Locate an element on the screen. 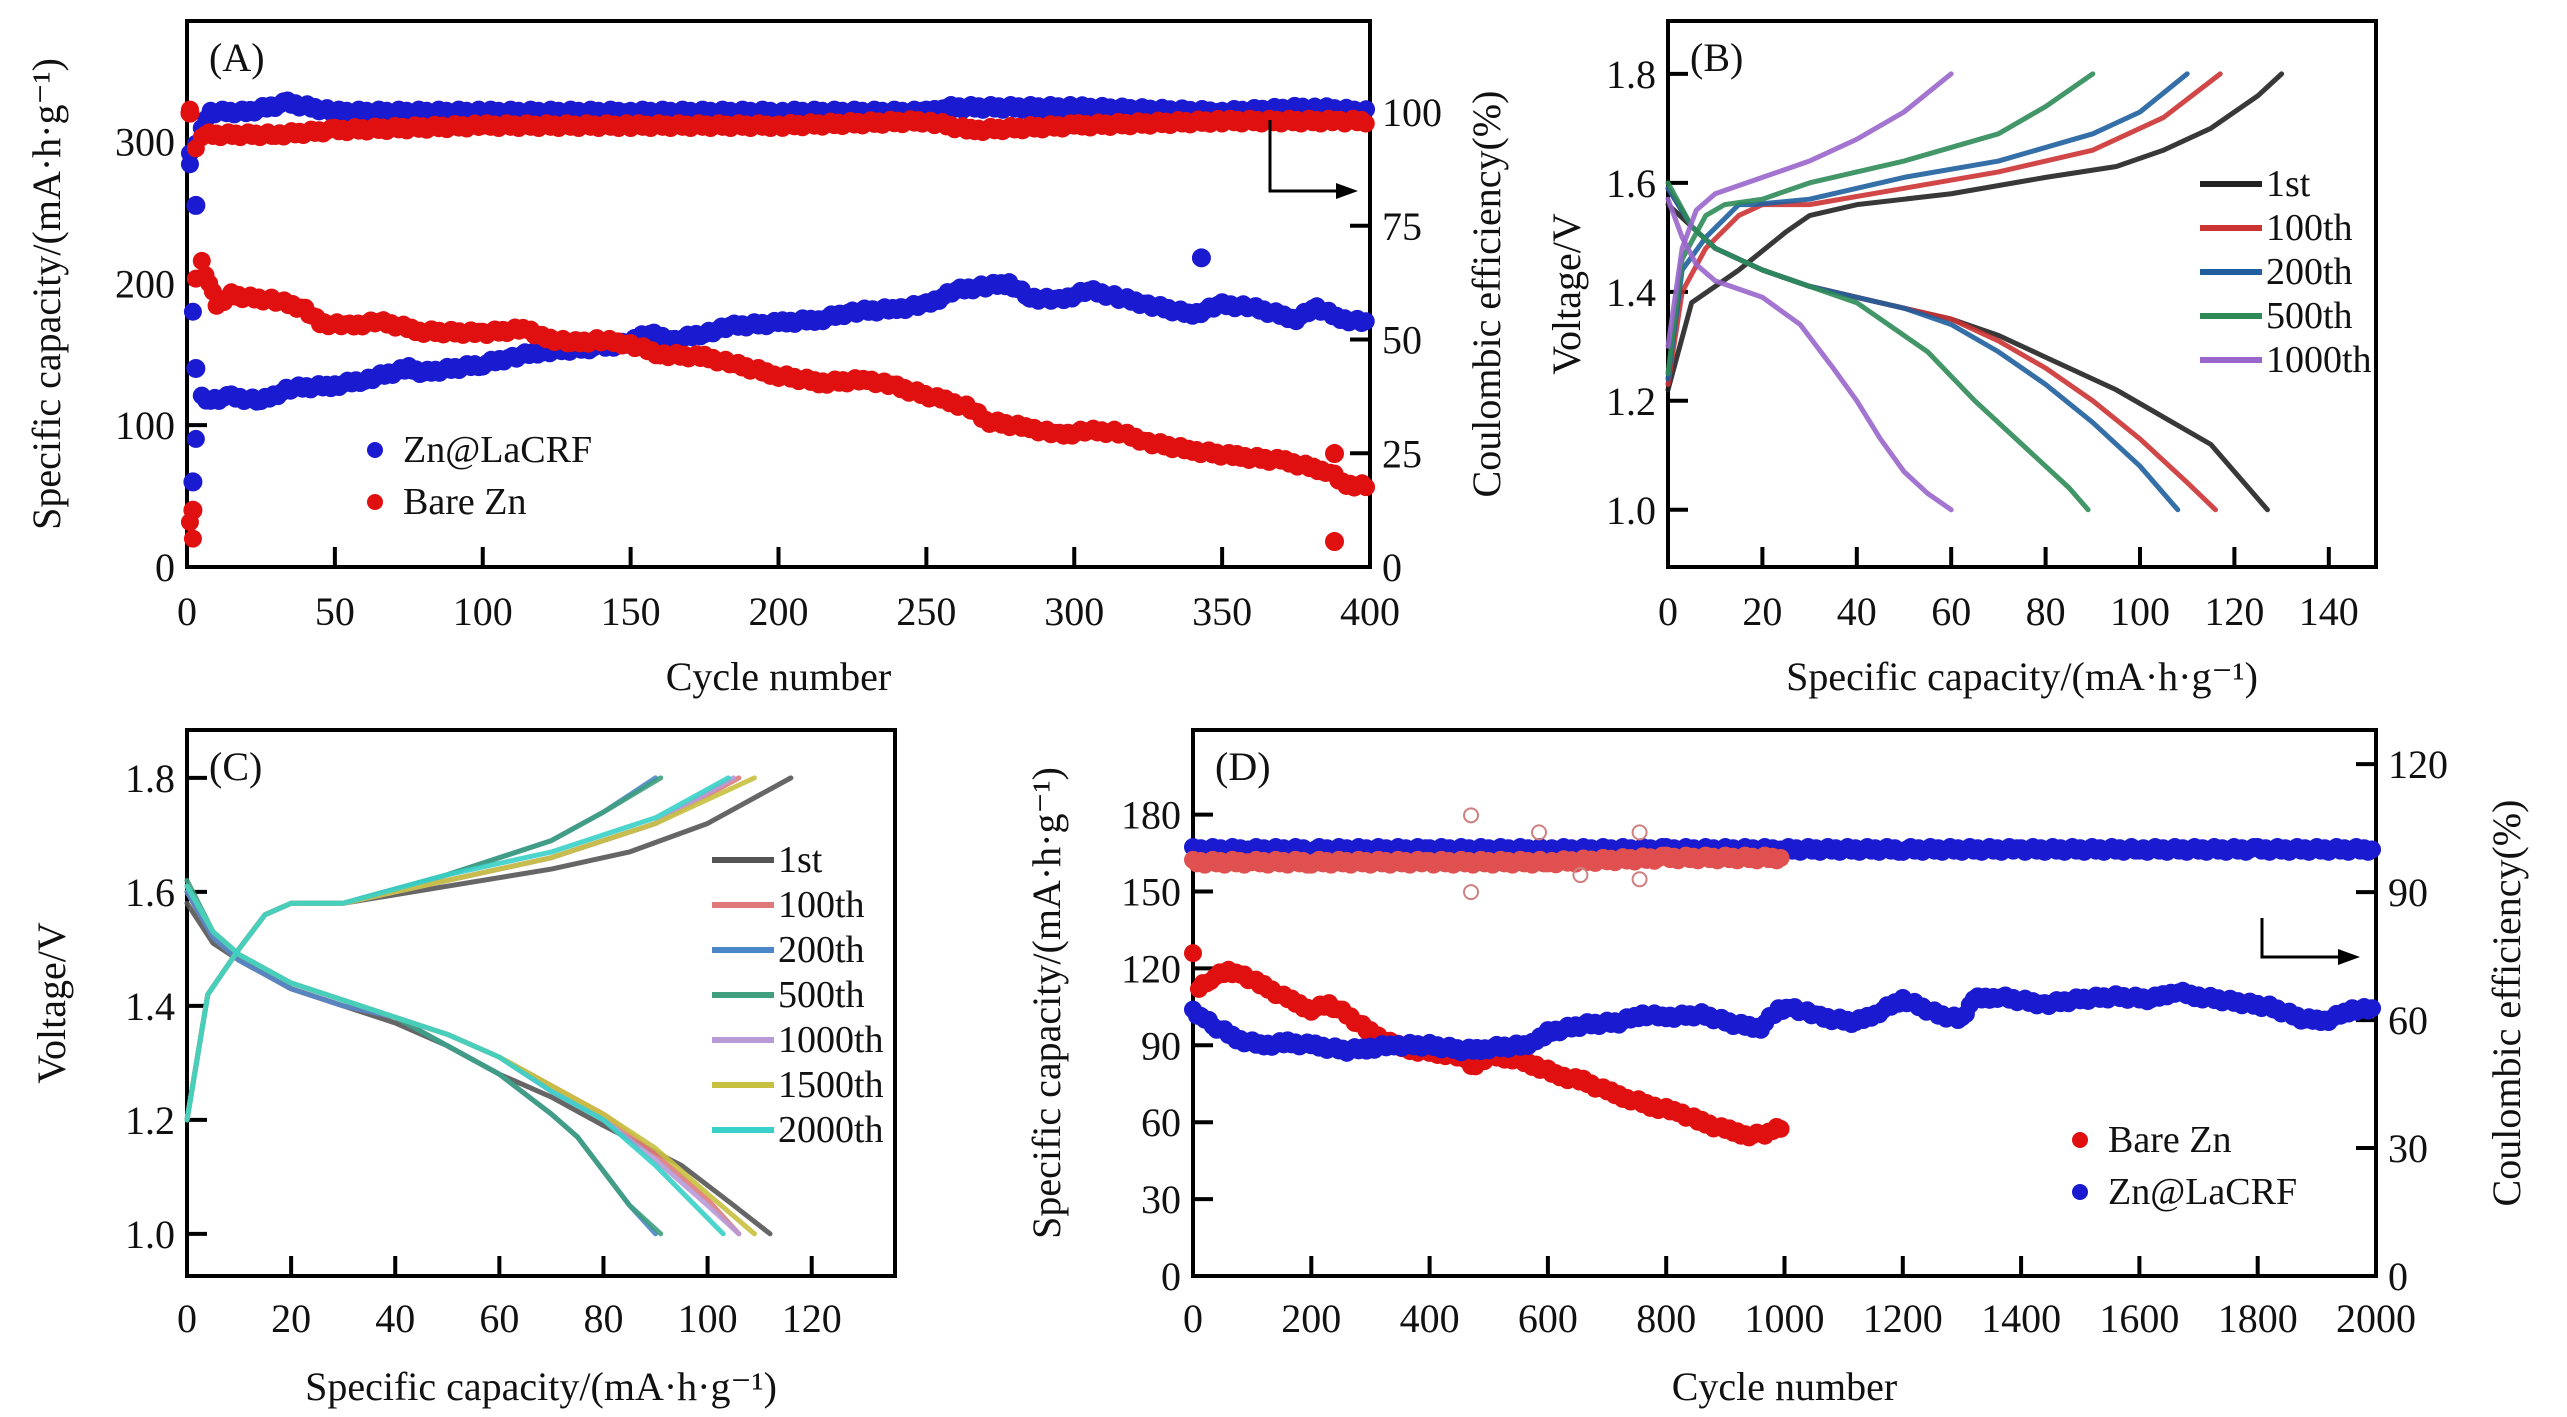 This screenshot has width=2567, height=1417. series-line-500th-charge is located at coordinates (1880, 224).